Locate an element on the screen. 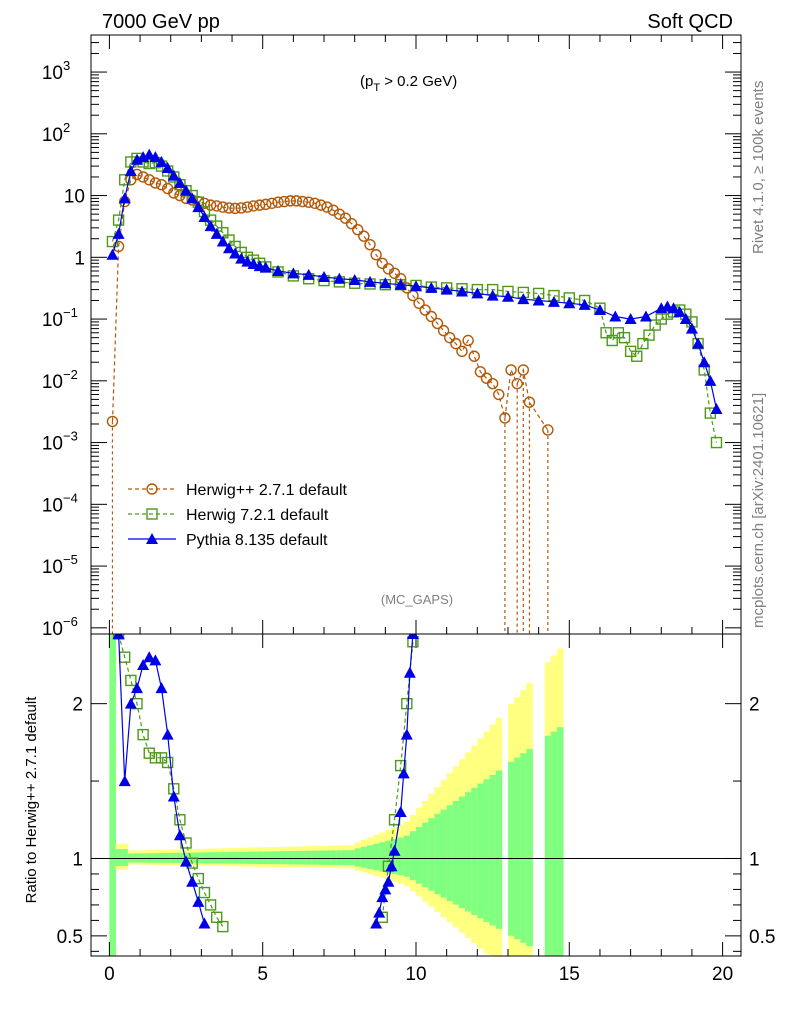 This screenshot has width=786, height=1024. y-tick-exponent: −2 is located at coordinates (70, 374).